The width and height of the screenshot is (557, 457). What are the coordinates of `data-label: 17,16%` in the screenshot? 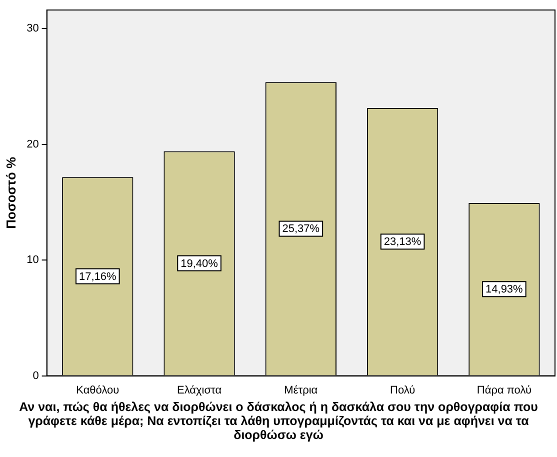 It's located at (97, 276).